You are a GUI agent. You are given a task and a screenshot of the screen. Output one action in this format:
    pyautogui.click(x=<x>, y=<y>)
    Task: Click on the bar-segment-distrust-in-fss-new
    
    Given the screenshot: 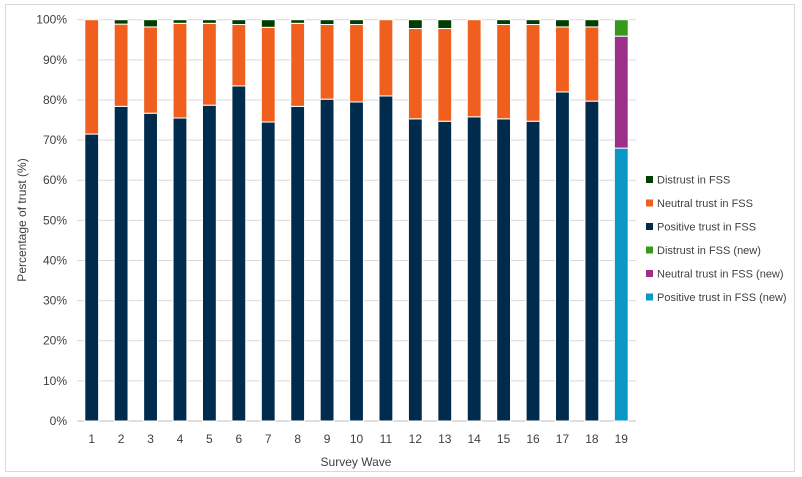 What is the action you would take?
    pyautogui.click(x=621, y=28)
    